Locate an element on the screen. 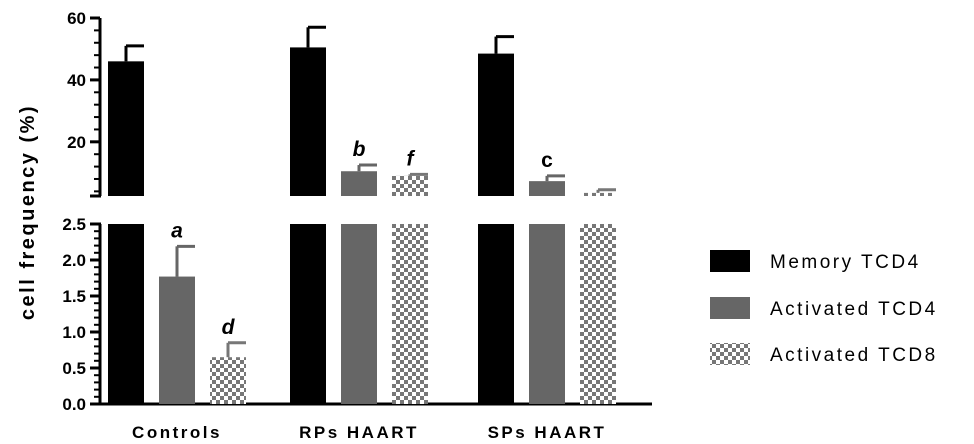 Image resolution: width=974 pixels, height=444 pixels. y-tick-label: 20 is located at coordinates (76, 142).